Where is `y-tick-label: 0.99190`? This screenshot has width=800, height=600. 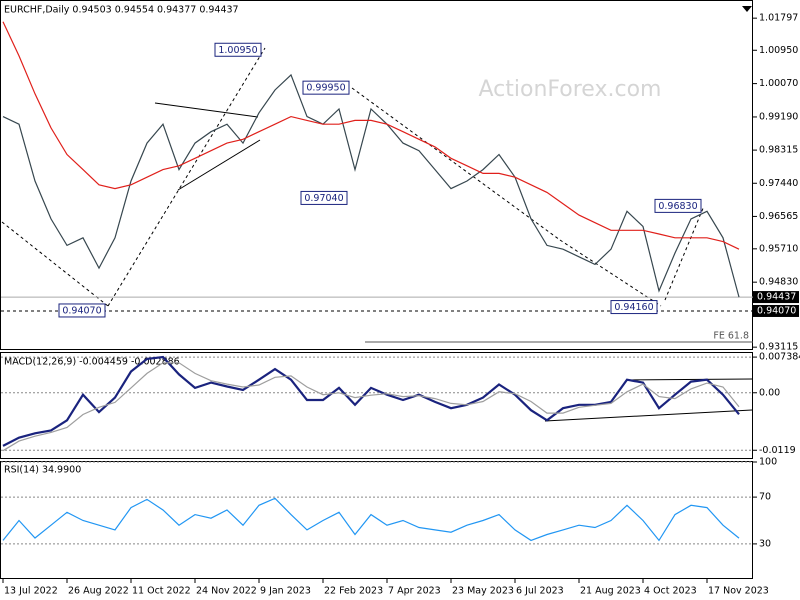 y-tick-label: 0.99190 is located at coordinates (778, 116).